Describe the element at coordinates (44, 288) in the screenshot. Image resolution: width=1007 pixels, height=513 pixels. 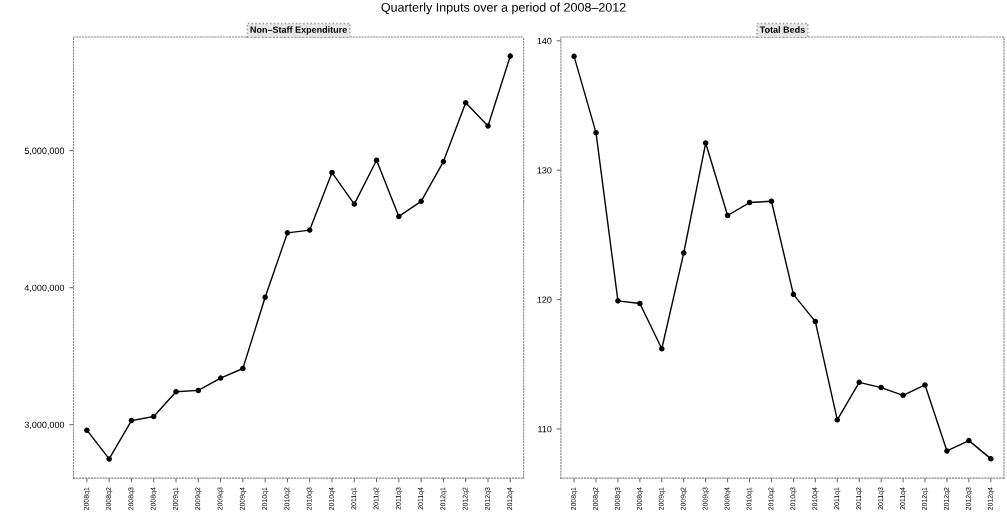
I see `y-tick-label: 4,000,000` at that location.